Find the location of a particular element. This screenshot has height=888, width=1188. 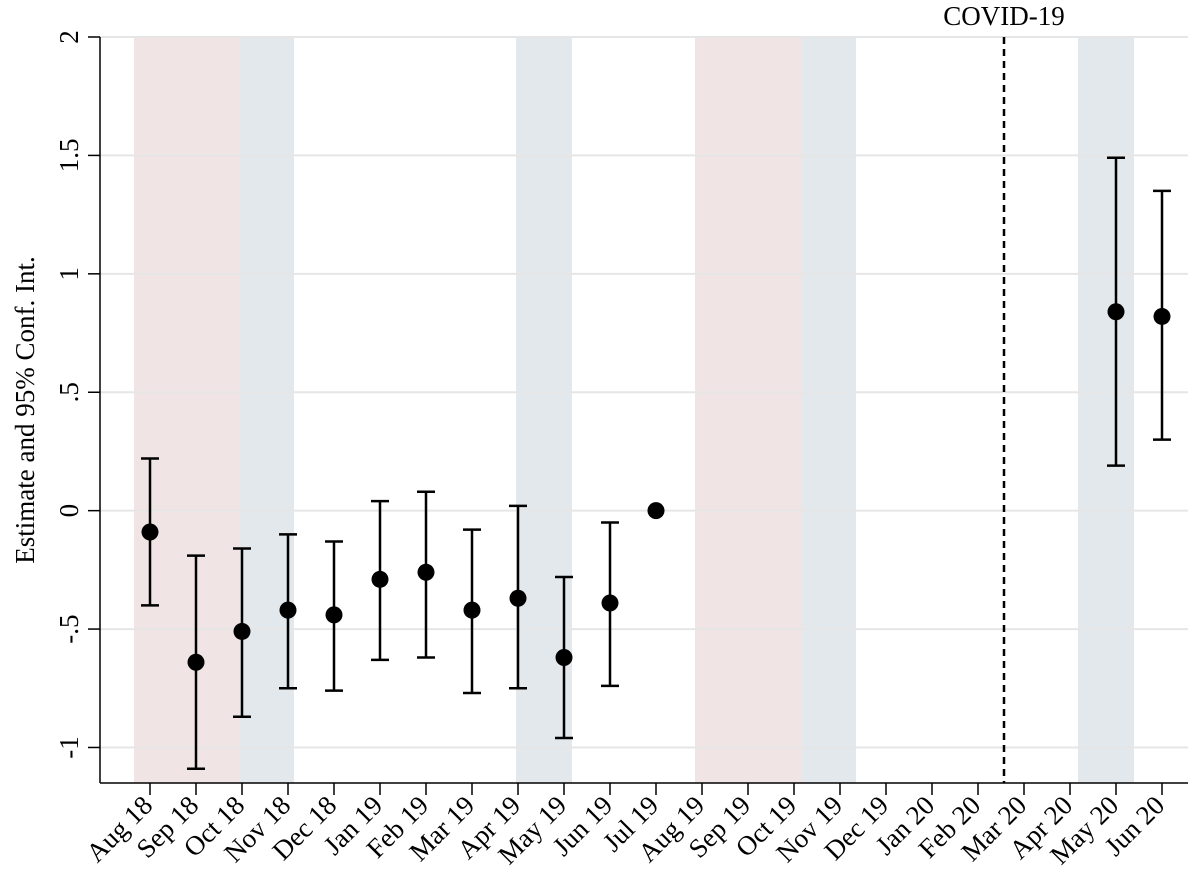

y-tick-label: -.5 is located at coordinates (69, 628).